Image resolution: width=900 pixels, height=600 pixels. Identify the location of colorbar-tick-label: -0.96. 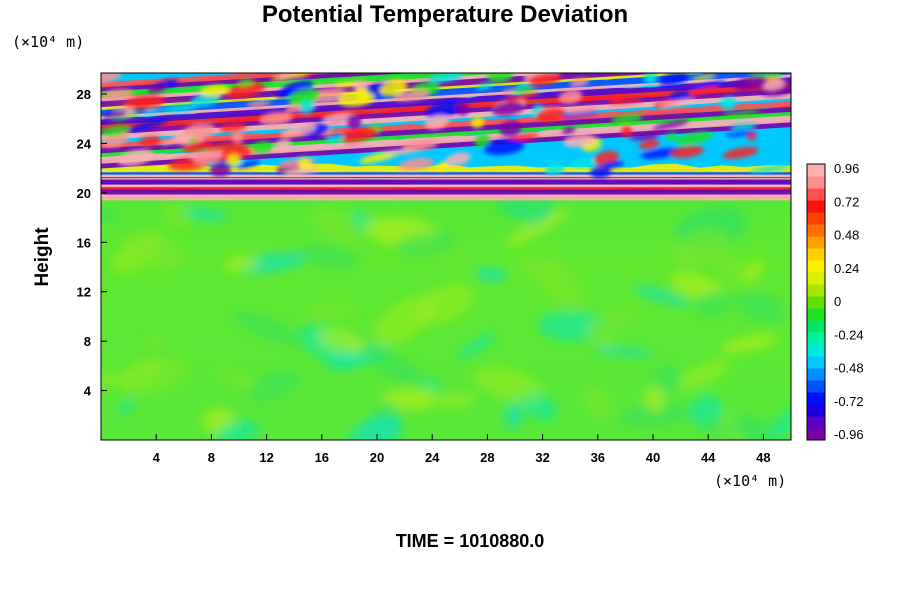
(849, 434).